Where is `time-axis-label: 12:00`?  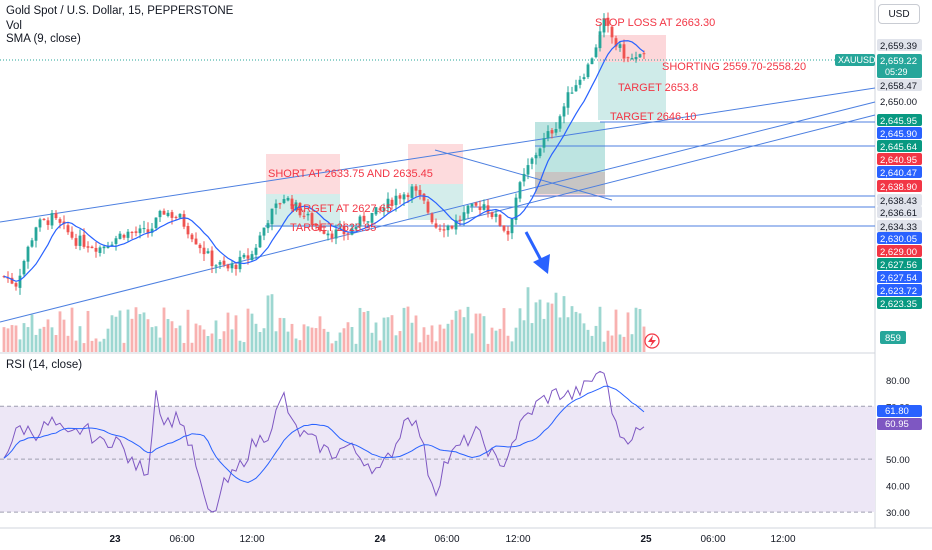
time-axis-label: 12:00 is located at coordinates (251, 539).